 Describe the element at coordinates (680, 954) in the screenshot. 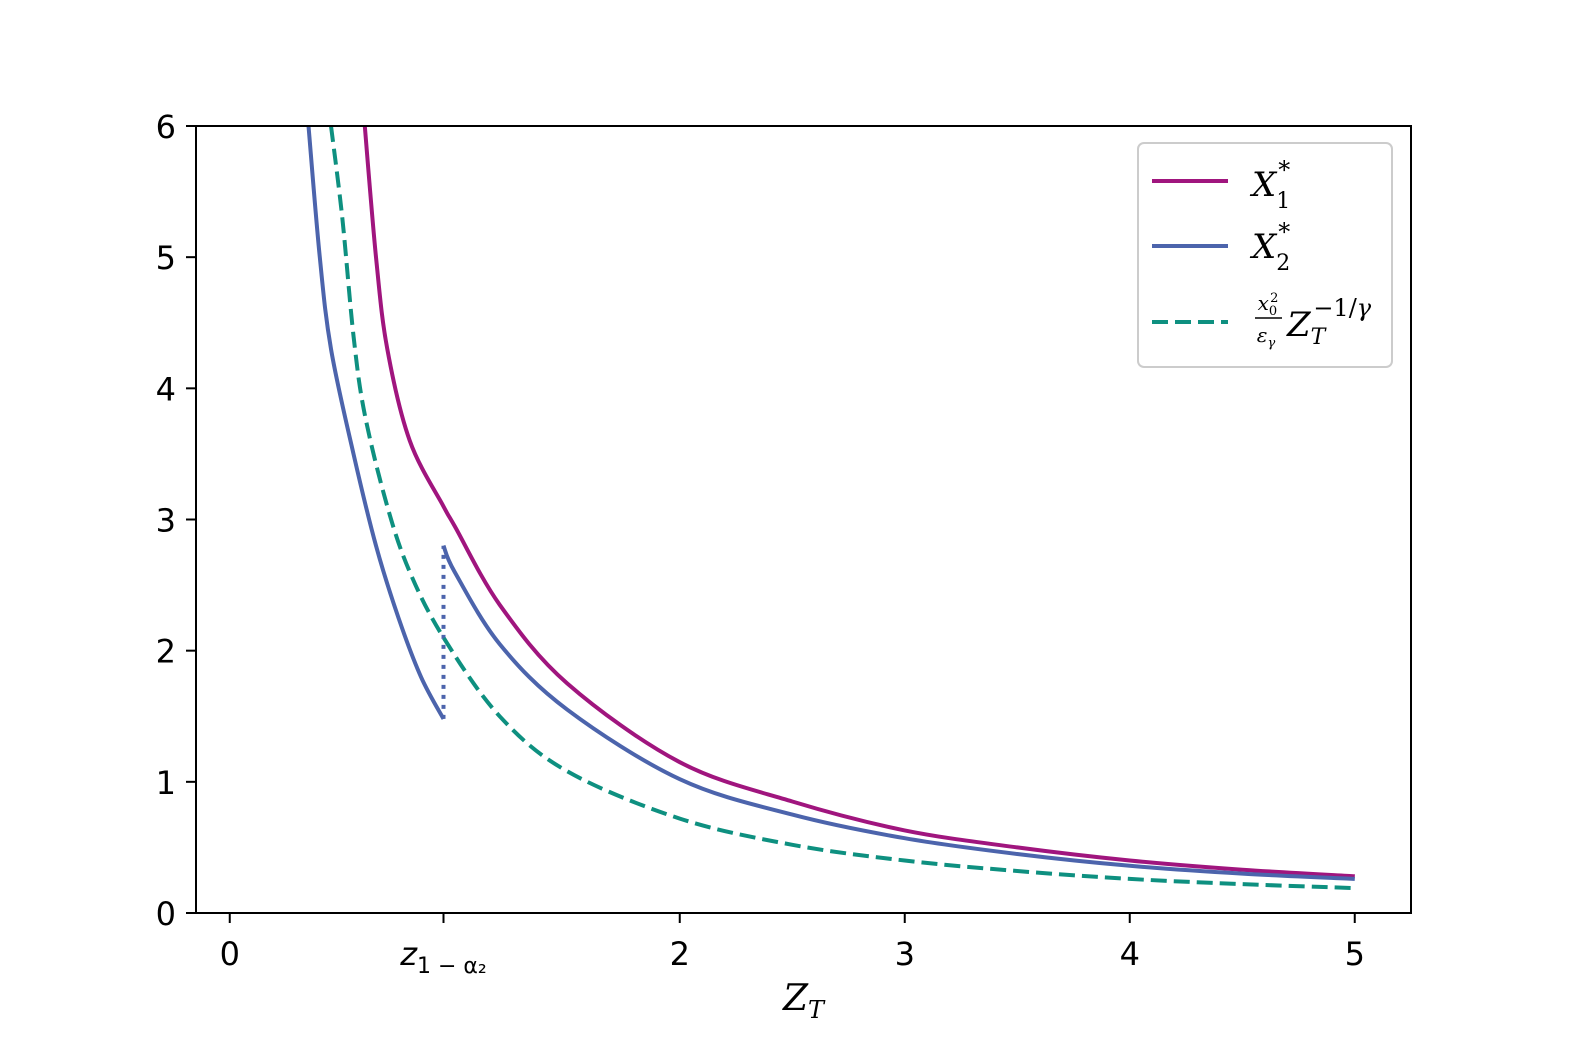

I see `x-tick-label: 2` at that location.